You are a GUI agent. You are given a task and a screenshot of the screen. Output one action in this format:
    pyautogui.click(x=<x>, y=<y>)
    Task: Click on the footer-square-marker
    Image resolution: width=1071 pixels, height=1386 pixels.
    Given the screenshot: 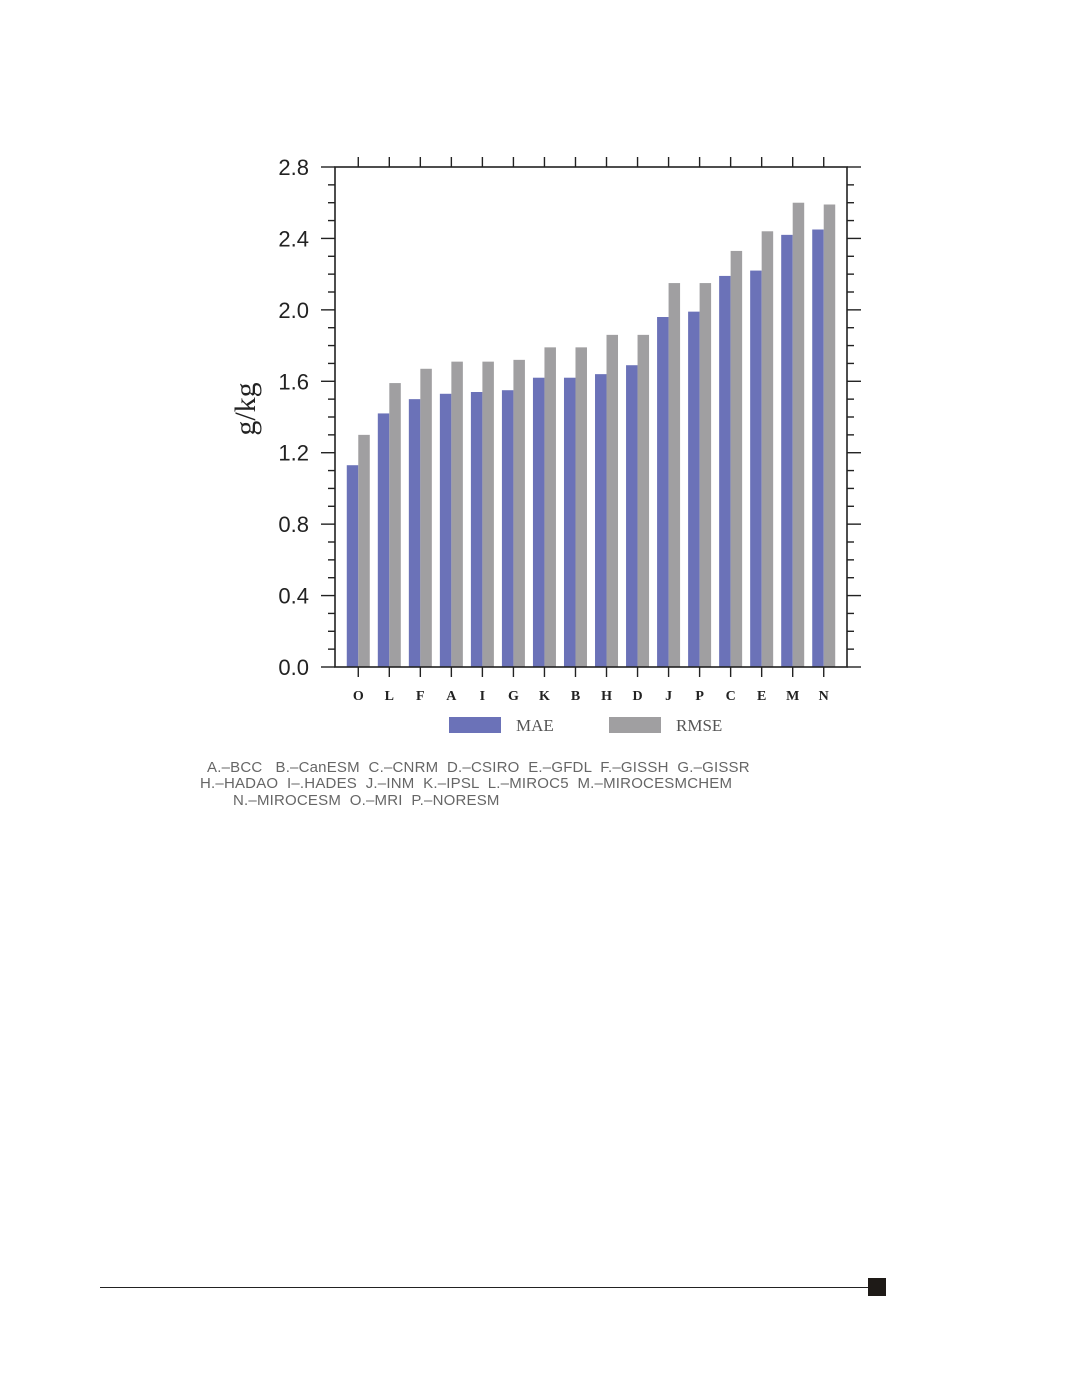 What is the action you would take?
    pyautogui.click(x=877, y=1287)
    